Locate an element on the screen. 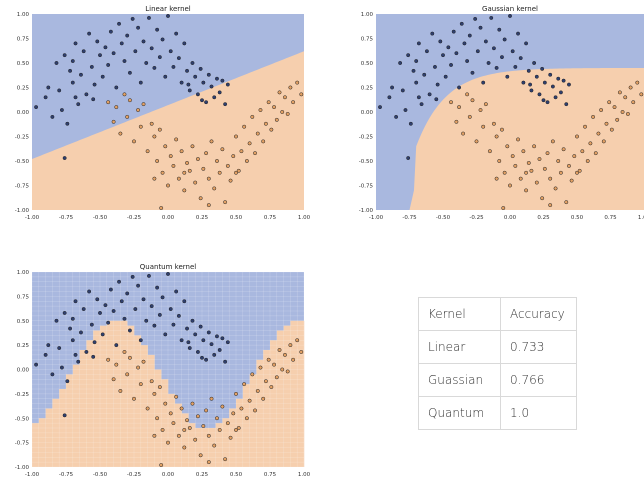  x-tick-label: 0.50 is located at coordinates (577, 218).